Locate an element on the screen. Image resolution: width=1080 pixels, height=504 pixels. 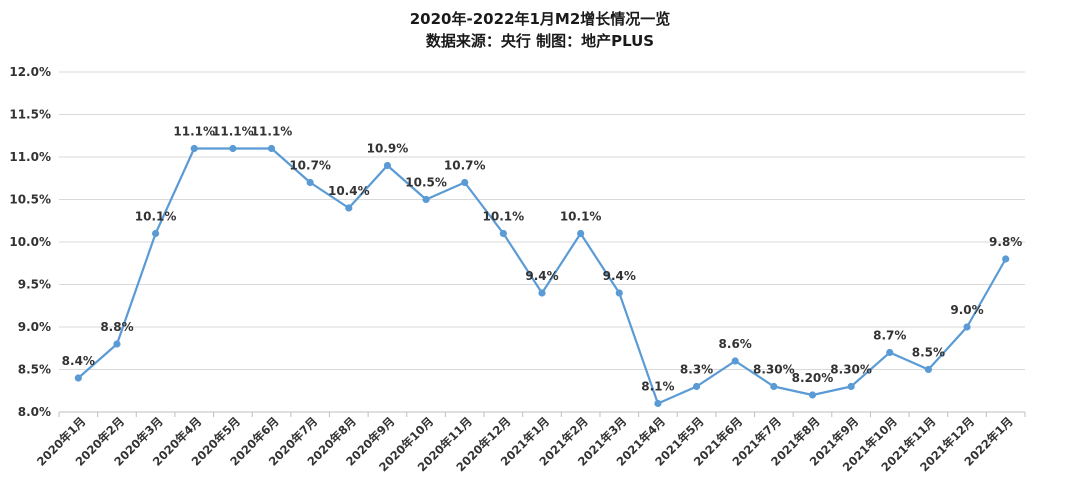
y-tick-label: 8.0% is located at coordinates (34, 412).